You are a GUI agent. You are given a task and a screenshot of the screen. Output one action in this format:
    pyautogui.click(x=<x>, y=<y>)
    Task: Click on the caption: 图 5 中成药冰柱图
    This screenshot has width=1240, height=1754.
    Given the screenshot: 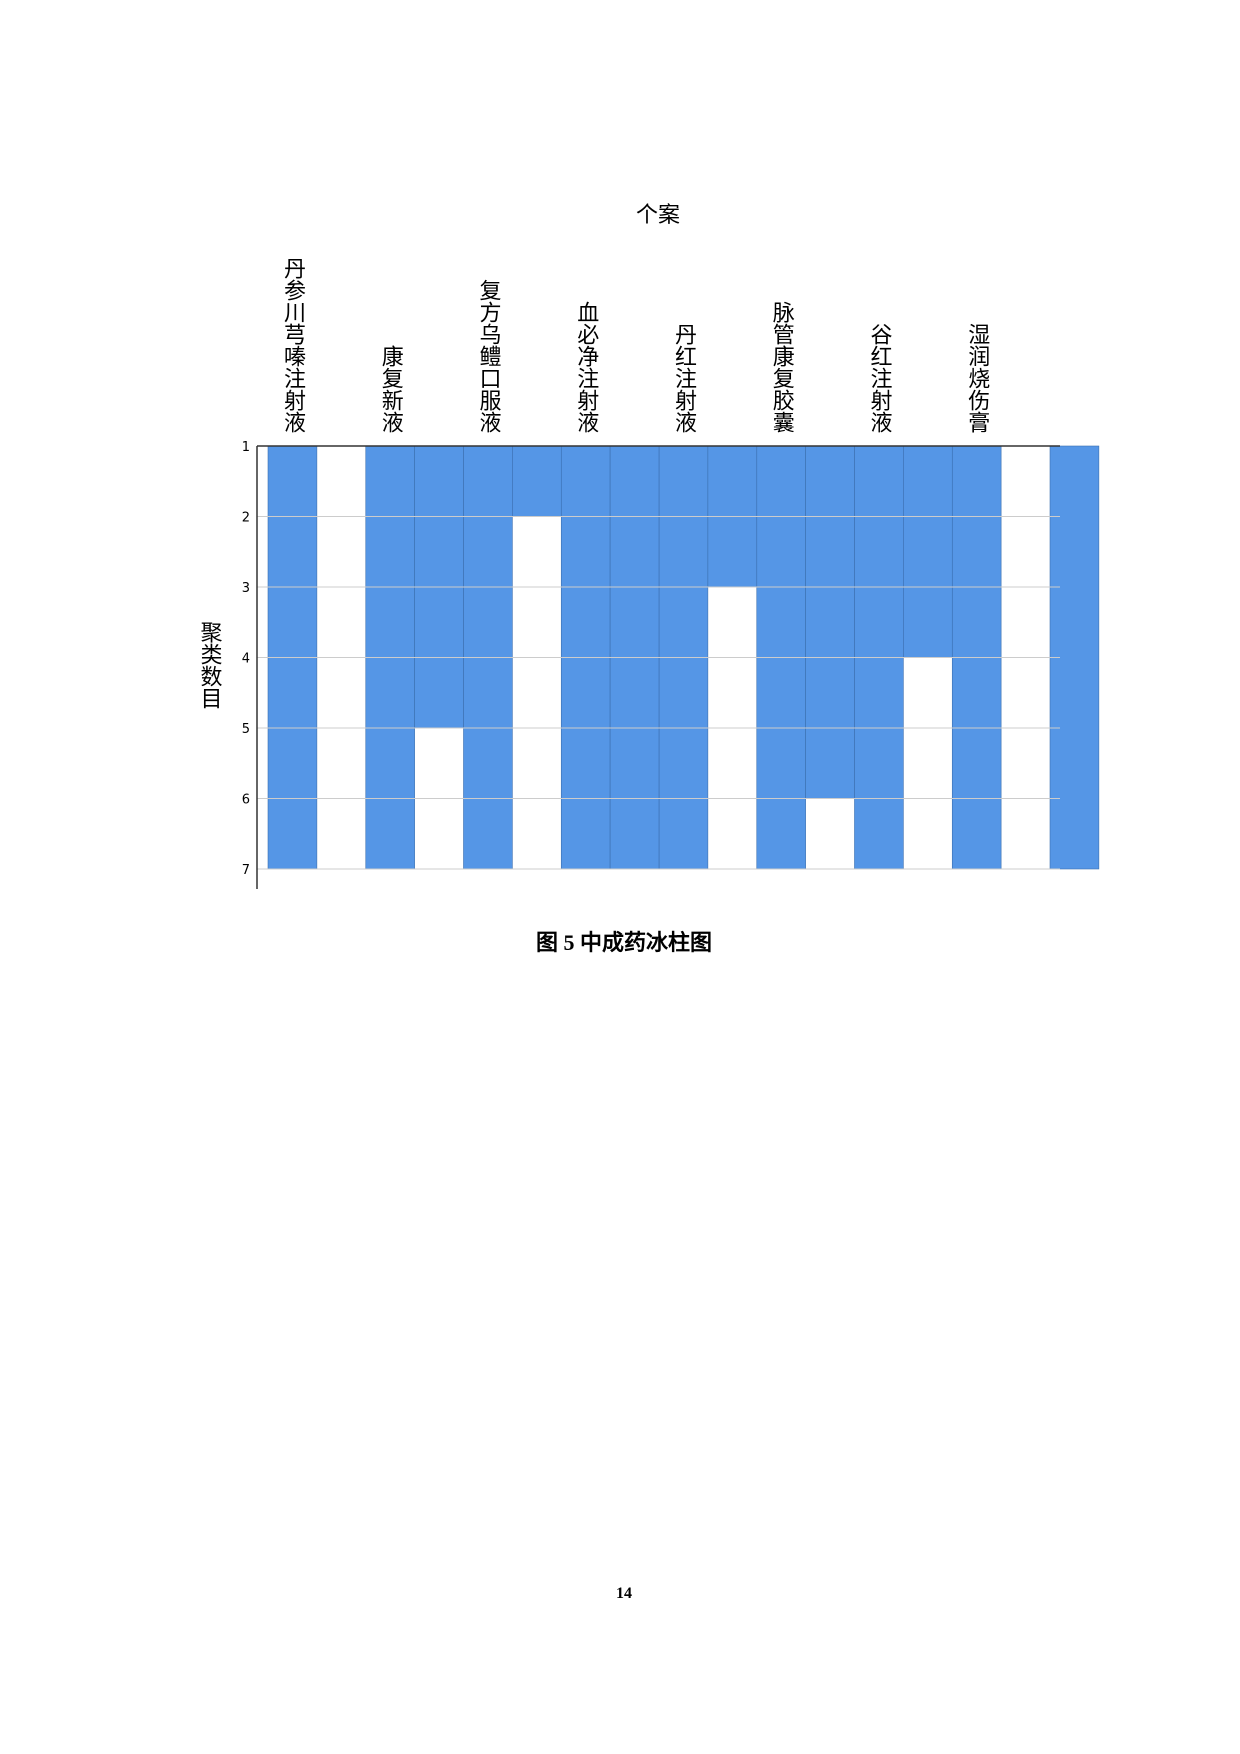 What is the action you would take?
    pyautogui.click(x=624, y=942)
    